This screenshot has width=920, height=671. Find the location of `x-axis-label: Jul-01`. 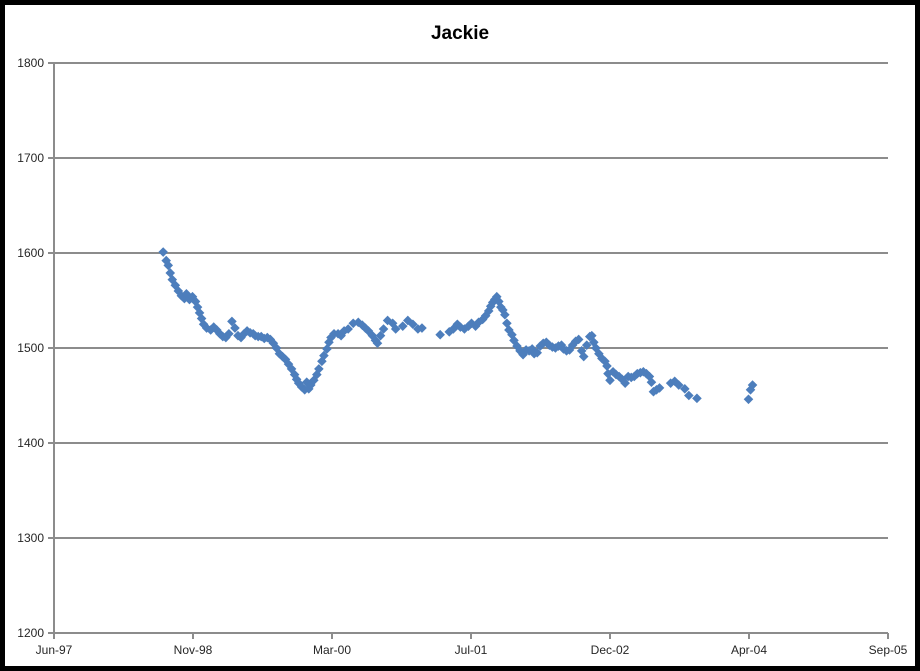

x-axis-label: Jul-01 is located at coordinates (471, 650).